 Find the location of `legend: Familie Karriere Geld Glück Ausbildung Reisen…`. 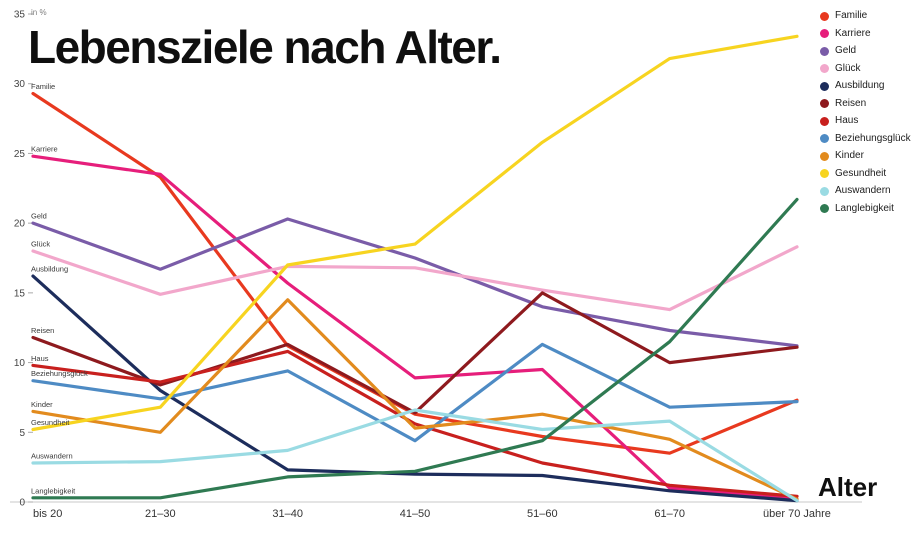

legend: Familie Karriere Geld Glück Ausbildung Reisen… is located at coordinates (865, 112).